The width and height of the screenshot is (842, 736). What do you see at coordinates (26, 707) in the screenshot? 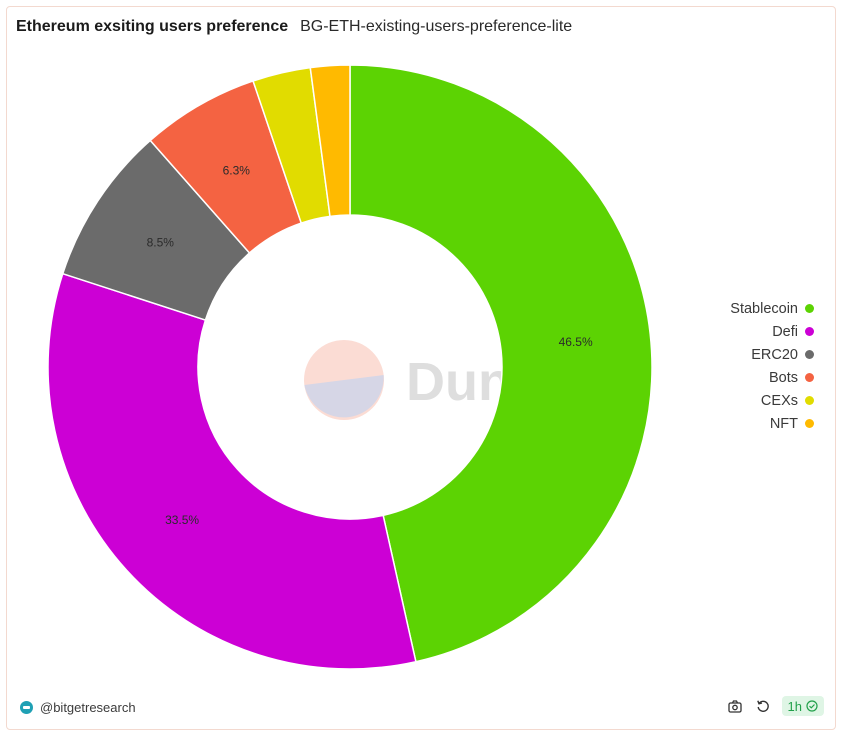
I see `bitget-logo-icon` at bounding box center [26, 707].